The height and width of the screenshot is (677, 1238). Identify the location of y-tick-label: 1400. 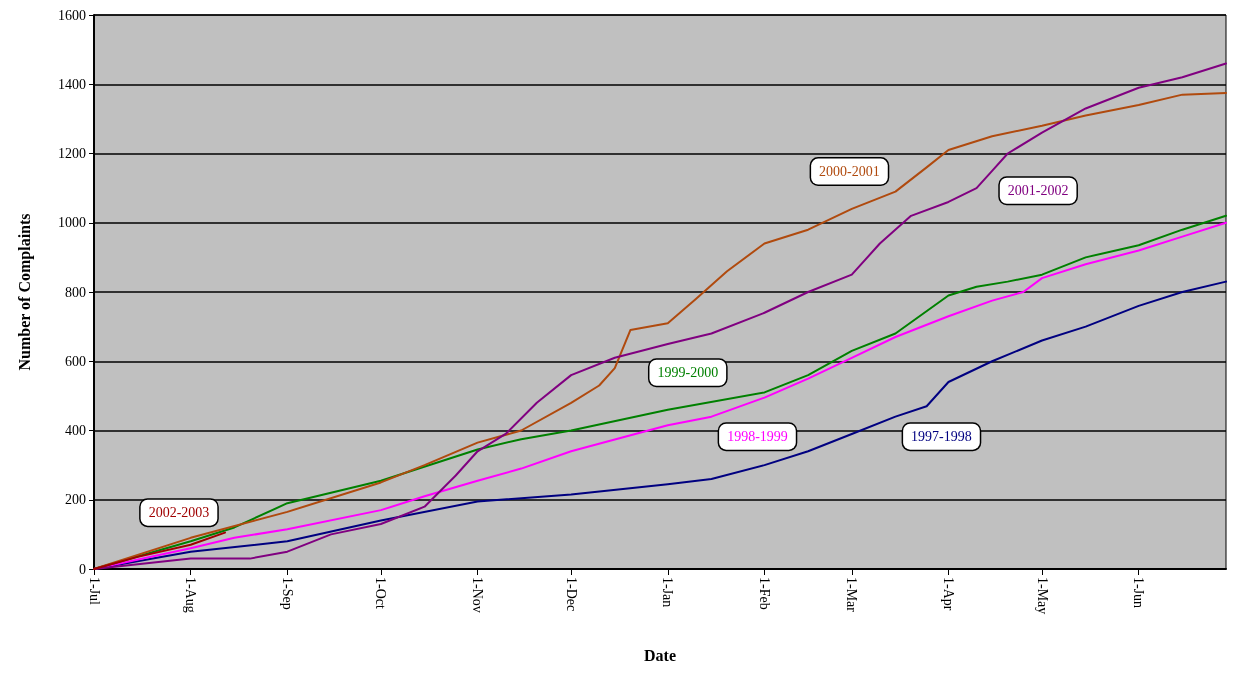
(72, 84).